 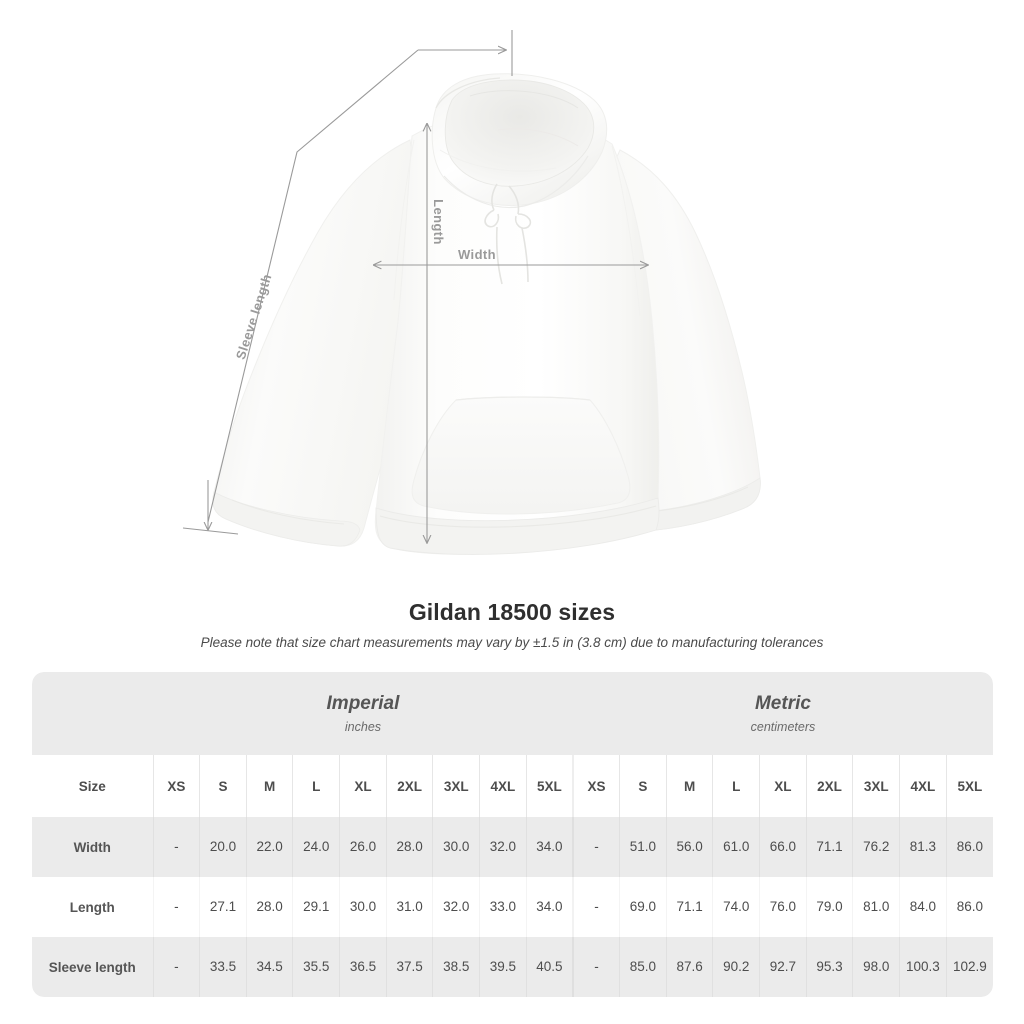 What do you see at coordinates (643, 906) in the screenshot?
I see `cell-value: 69.0` at bounding box center [643, 906].